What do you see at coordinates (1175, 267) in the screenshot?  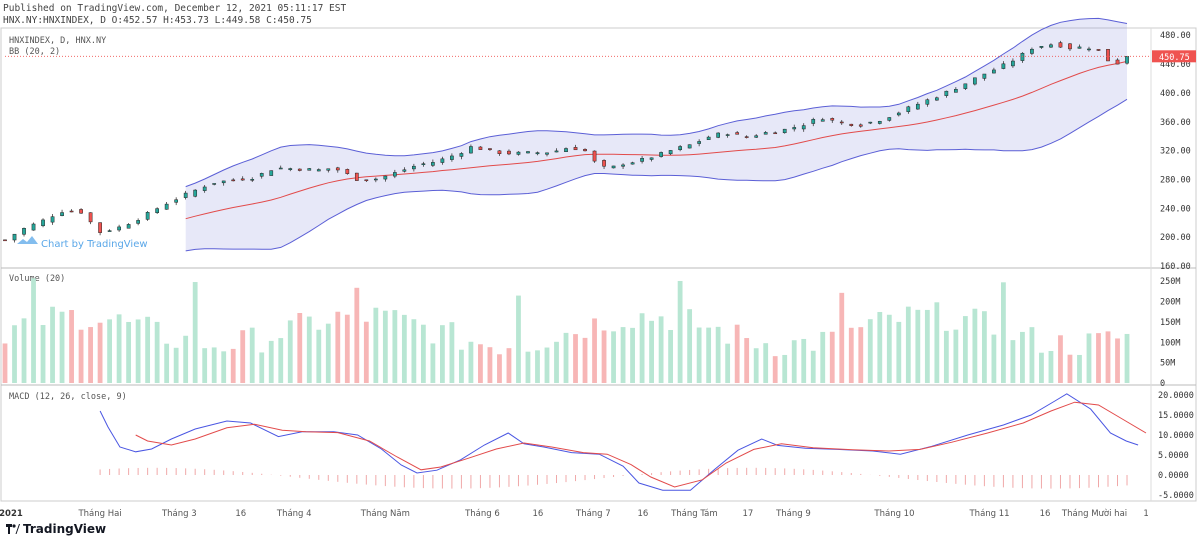 I see `price-axis-tick: 160.00` at bounding box center [1175, 267].